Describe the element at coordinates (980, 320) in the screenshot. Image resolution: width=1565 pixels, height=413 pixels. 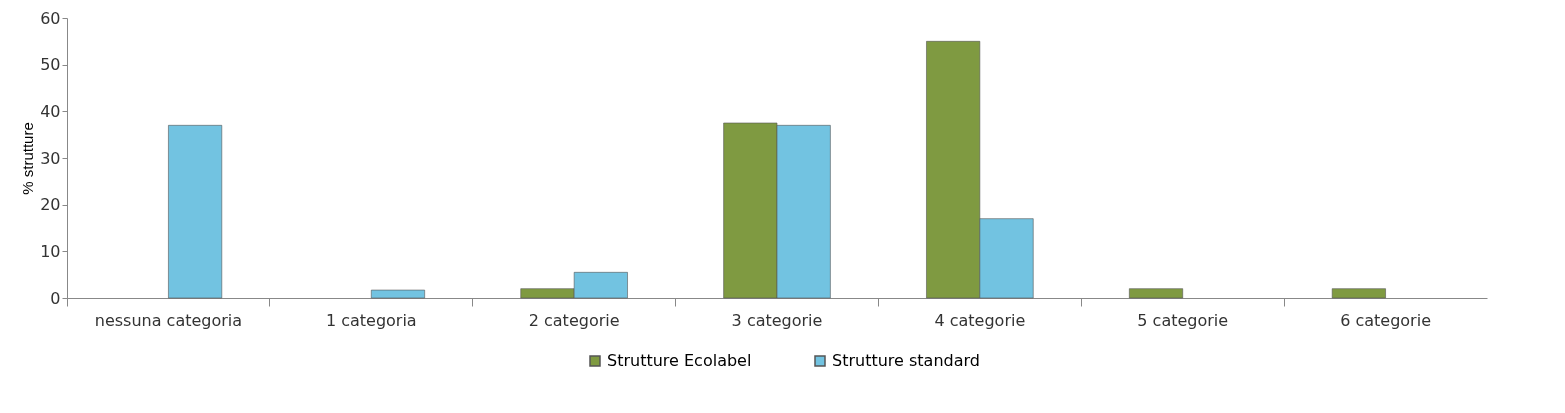
I see `x-tick-label: 4 categorie` at that location.